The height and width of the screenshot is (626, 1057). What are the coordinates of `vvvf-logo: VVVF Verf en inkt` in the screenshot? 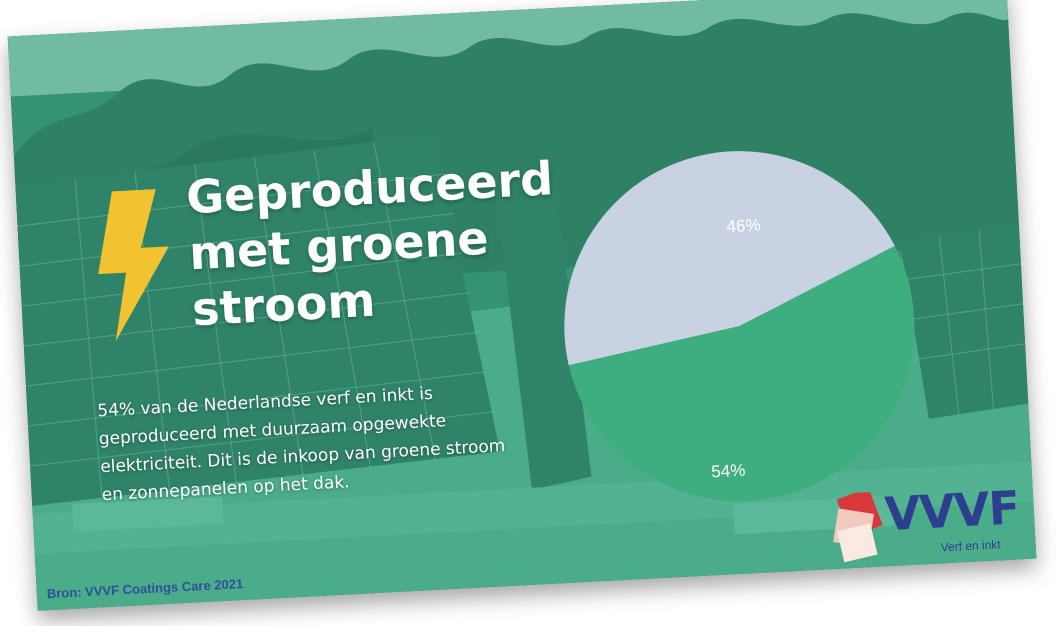 It's located at (925, 524).